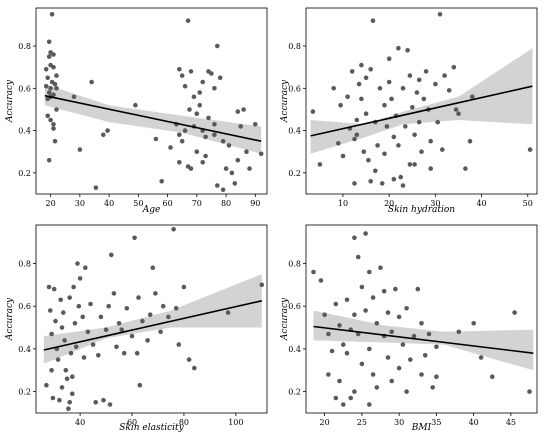 The width and height of the screenshot is (545, 436). I want to click on panel-skin-hydration-x-tick-label: 20, so click(389, 203).